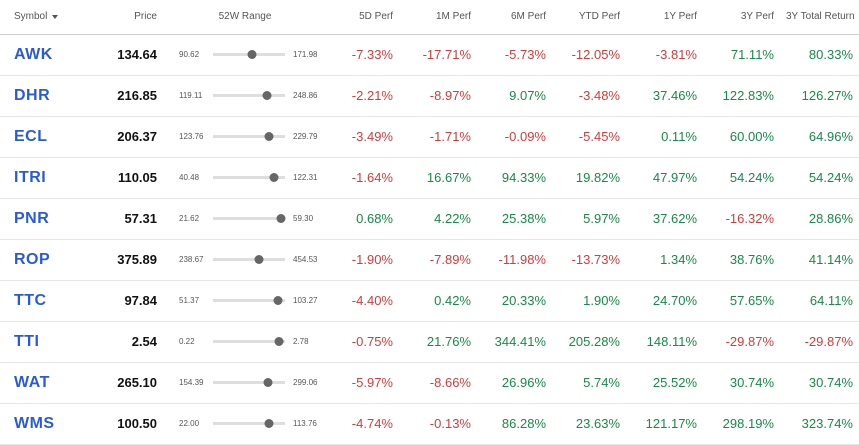 The width and height of the screenshot is (859, 445). Describe the element at coordinates (438, 137) in the screenshot. I see `1m-perf-cell: -1.71%` at that location.